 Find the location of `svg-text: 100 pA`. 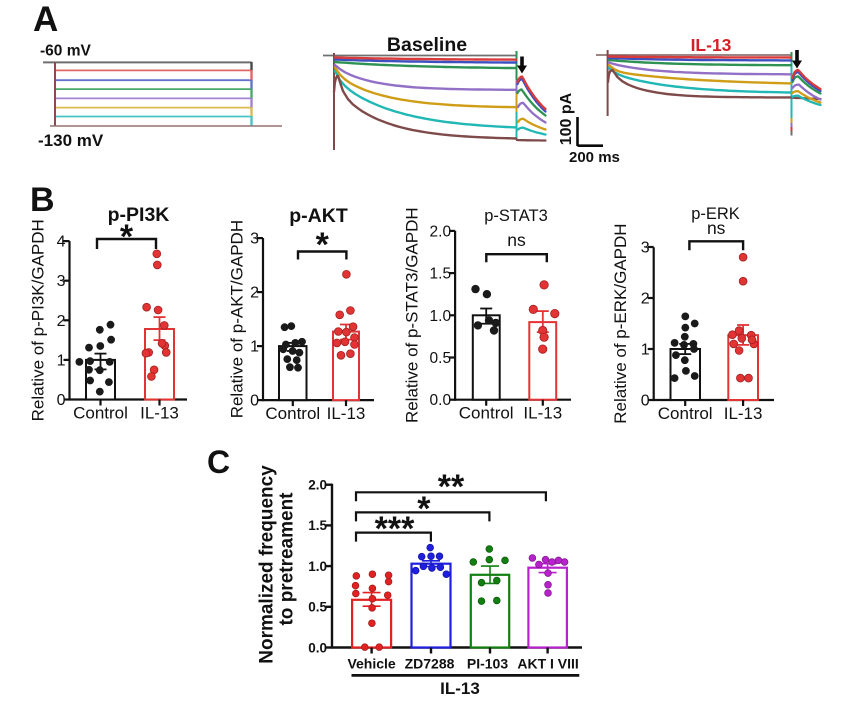

svg-text: 100 pA is located at coordinates (566, 118).